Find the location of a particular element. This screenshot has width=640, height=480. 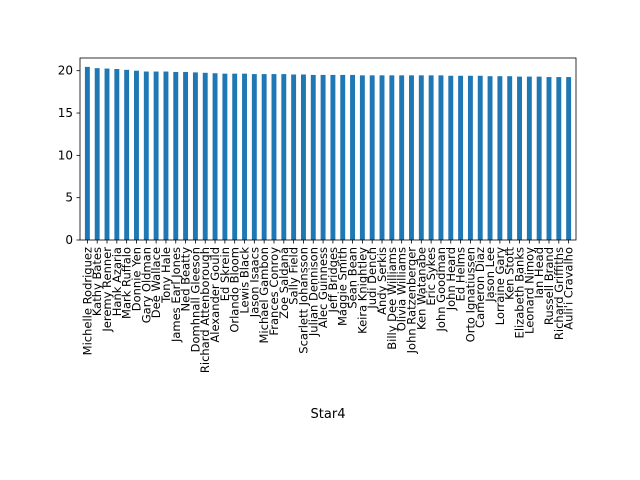

x-tick-label: Cameron Diaz is located at coordinates (480, 287).